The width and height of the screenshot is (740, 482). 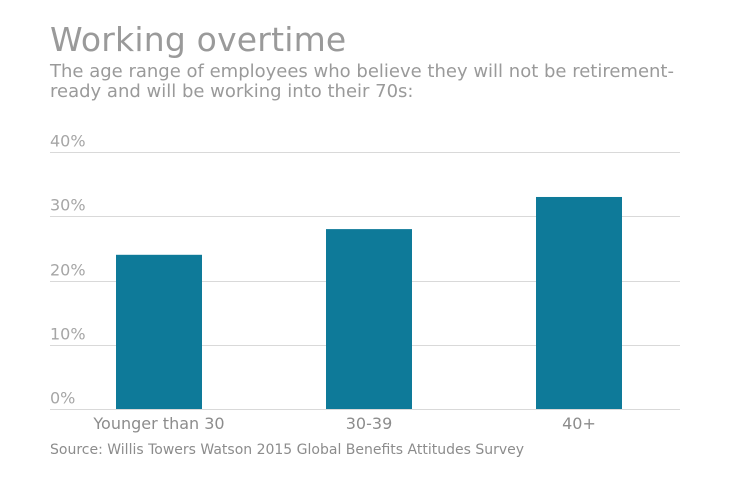 I want to click on x-tick-label: Younger than 30, so click(x=158, y=423).